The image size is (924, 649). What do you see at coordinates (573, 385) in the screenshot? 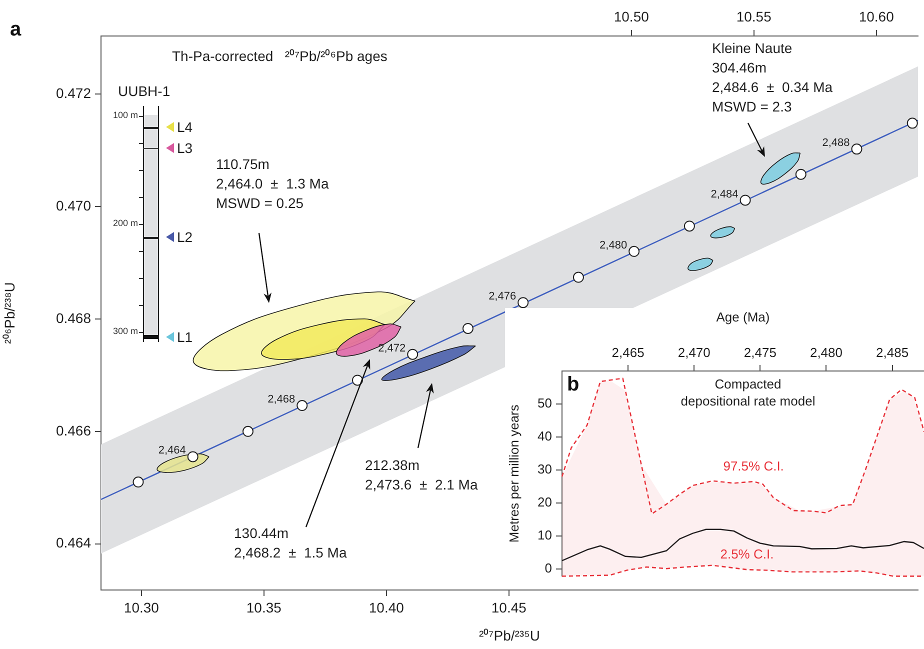
I see `annotation: b` at bounding box center [573, 385].